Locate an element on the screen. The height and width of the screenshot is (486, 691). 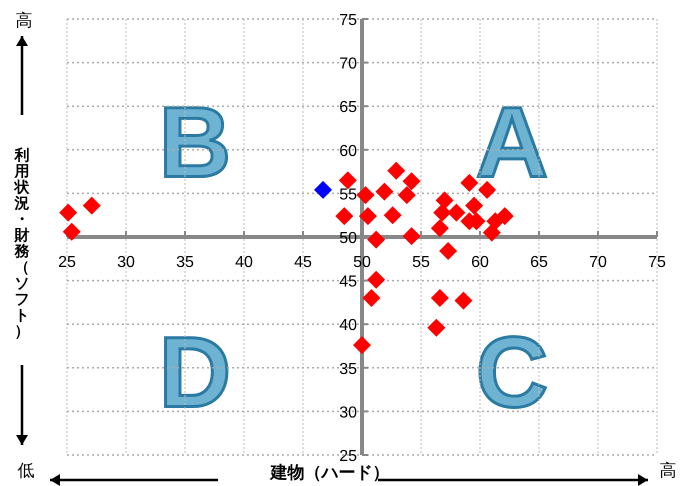
annotation: C is located at coordinates (512, 372).